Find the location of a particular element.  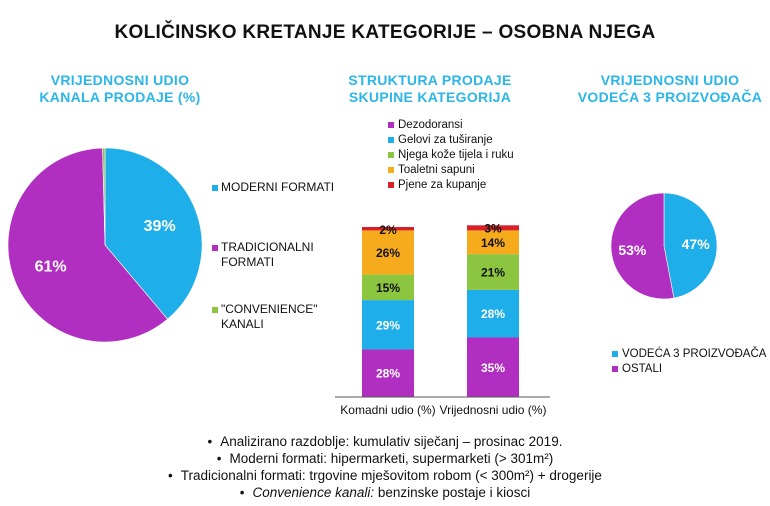

top3-producers-pie-chart: 47% 53% is located at coordinates (664, 246).